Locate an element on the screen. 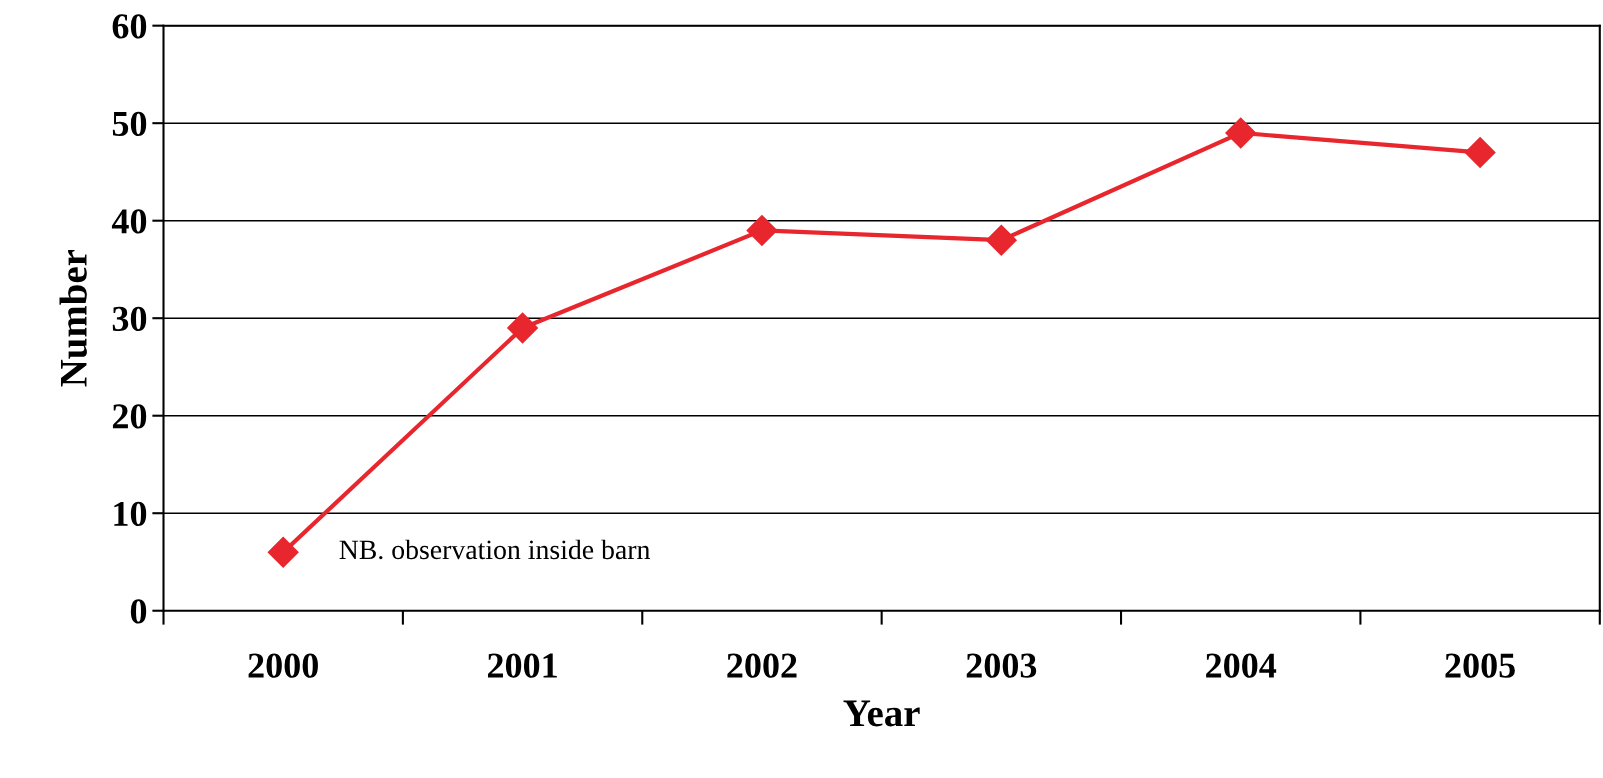 Image resolution: width=1603 pixels, height=778 pixels. annotation: NB. observation inside barn is located at coordinates (494, 549).